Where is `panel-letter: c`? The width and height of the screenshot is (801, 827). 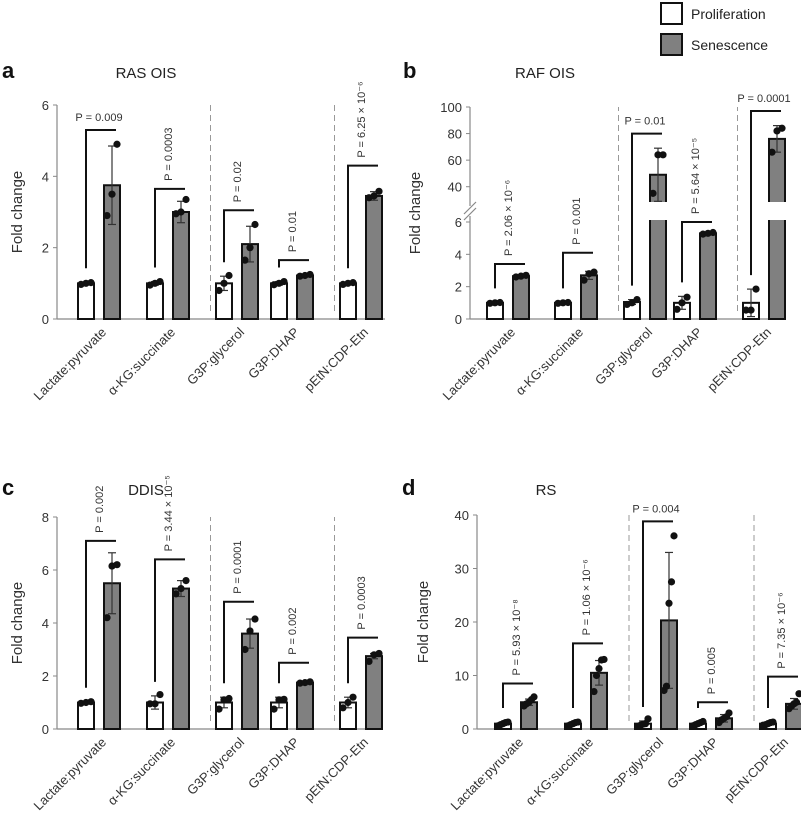
panel-letter: c is located at coordinates (8, 487).